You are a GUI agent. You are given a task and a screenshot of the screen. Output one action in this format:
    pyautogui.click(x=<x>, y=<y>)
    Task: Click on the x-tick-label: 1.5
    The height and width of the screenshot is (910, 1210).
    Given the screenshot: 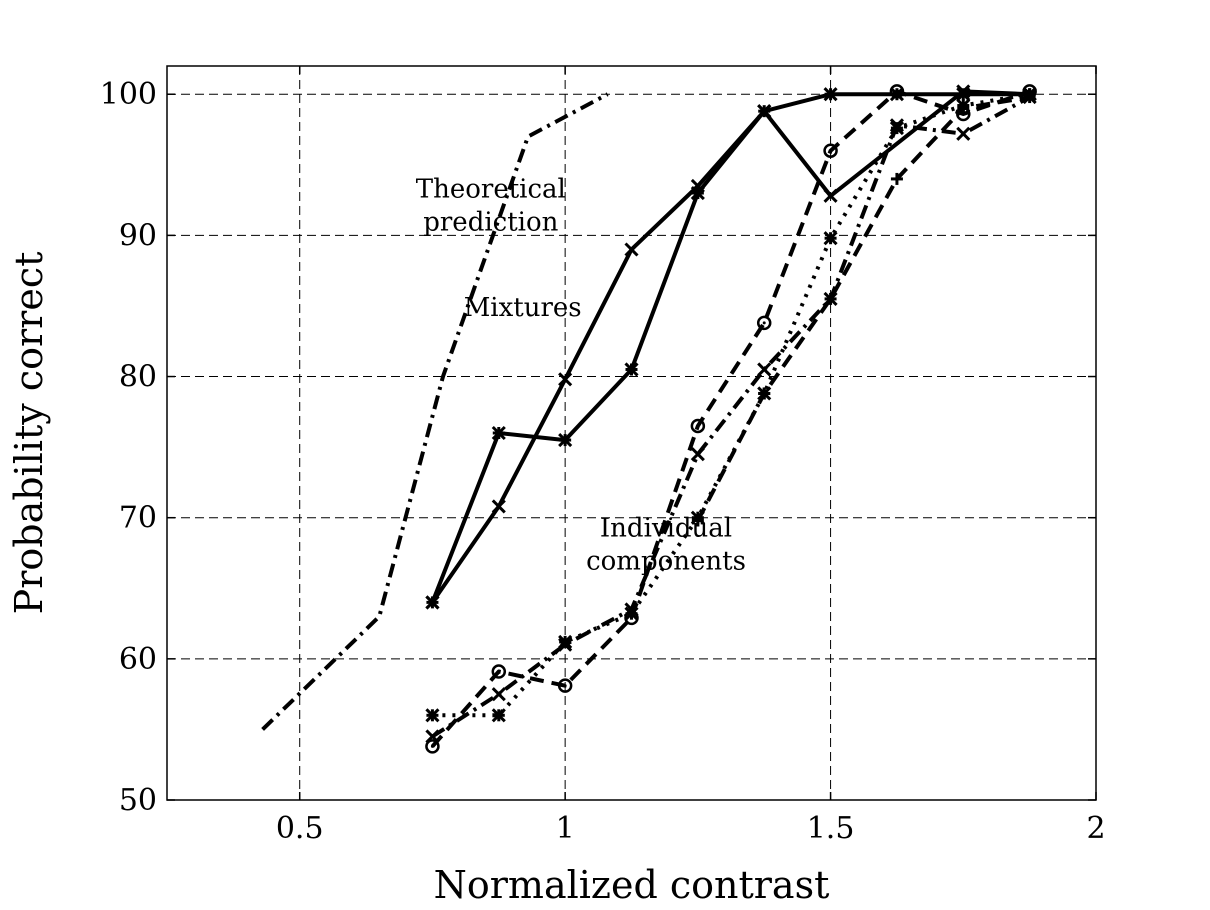 What is the action you would take?
    pyautogui.click(x=831, y=828)
    